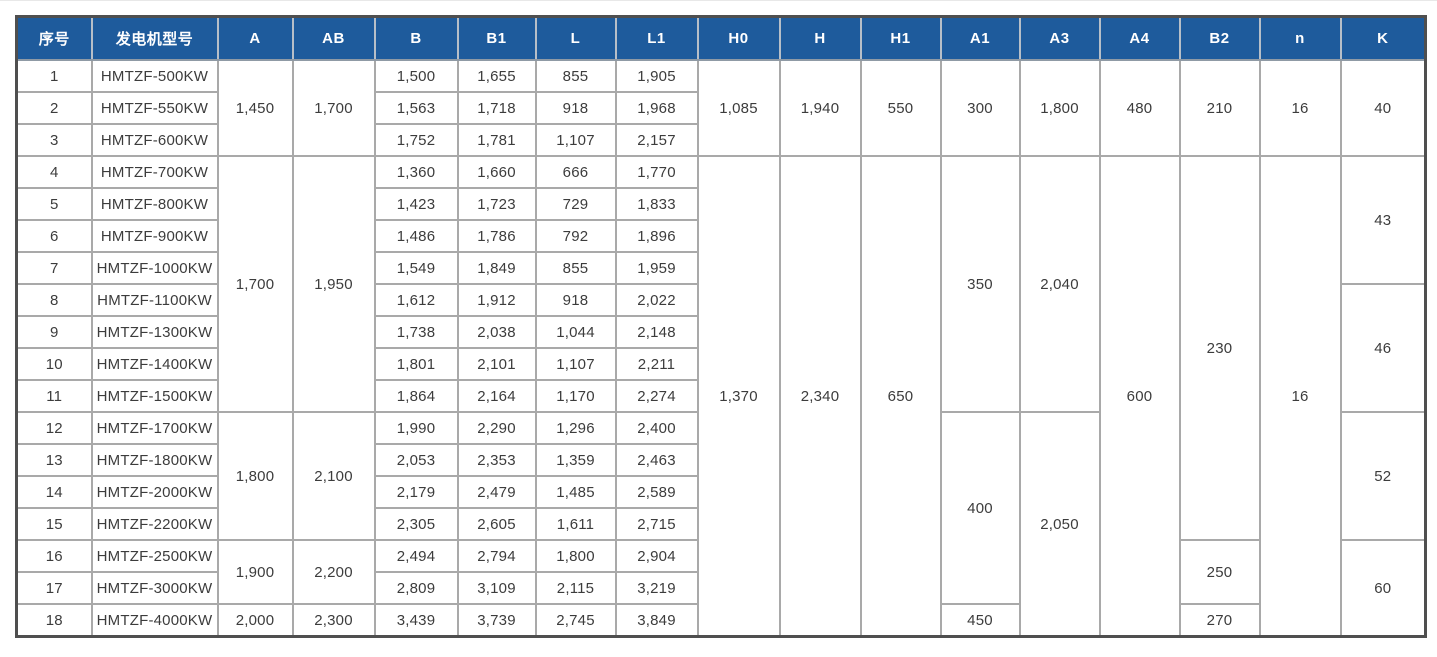 Image resolution: width=1437 pixels, height=657 pixels. Describe the element at coordinates (575, 204) in the screenshot. I see `table-cell: 729` at that location.